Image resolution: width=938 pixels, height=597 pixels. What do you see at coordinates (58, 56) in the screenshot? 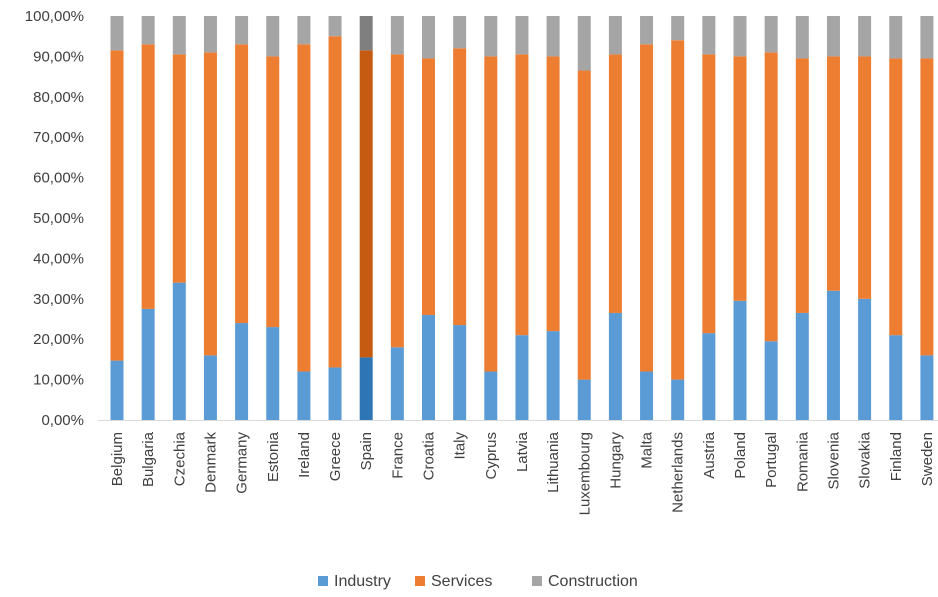
I see `y-tick-label: 90,00%` at bounding box center [58, 56].